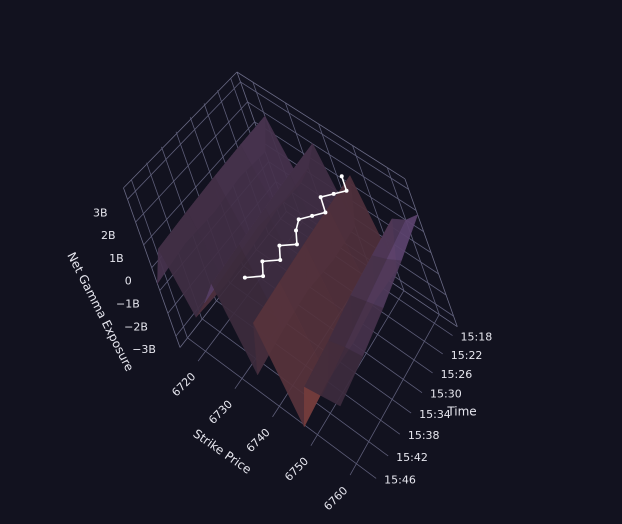 The image size is (622, 524). What do you see at coordinates (108, 235) in the screenshot?
I see `z-tick-label: 2B` at bounding box center [108, 235].